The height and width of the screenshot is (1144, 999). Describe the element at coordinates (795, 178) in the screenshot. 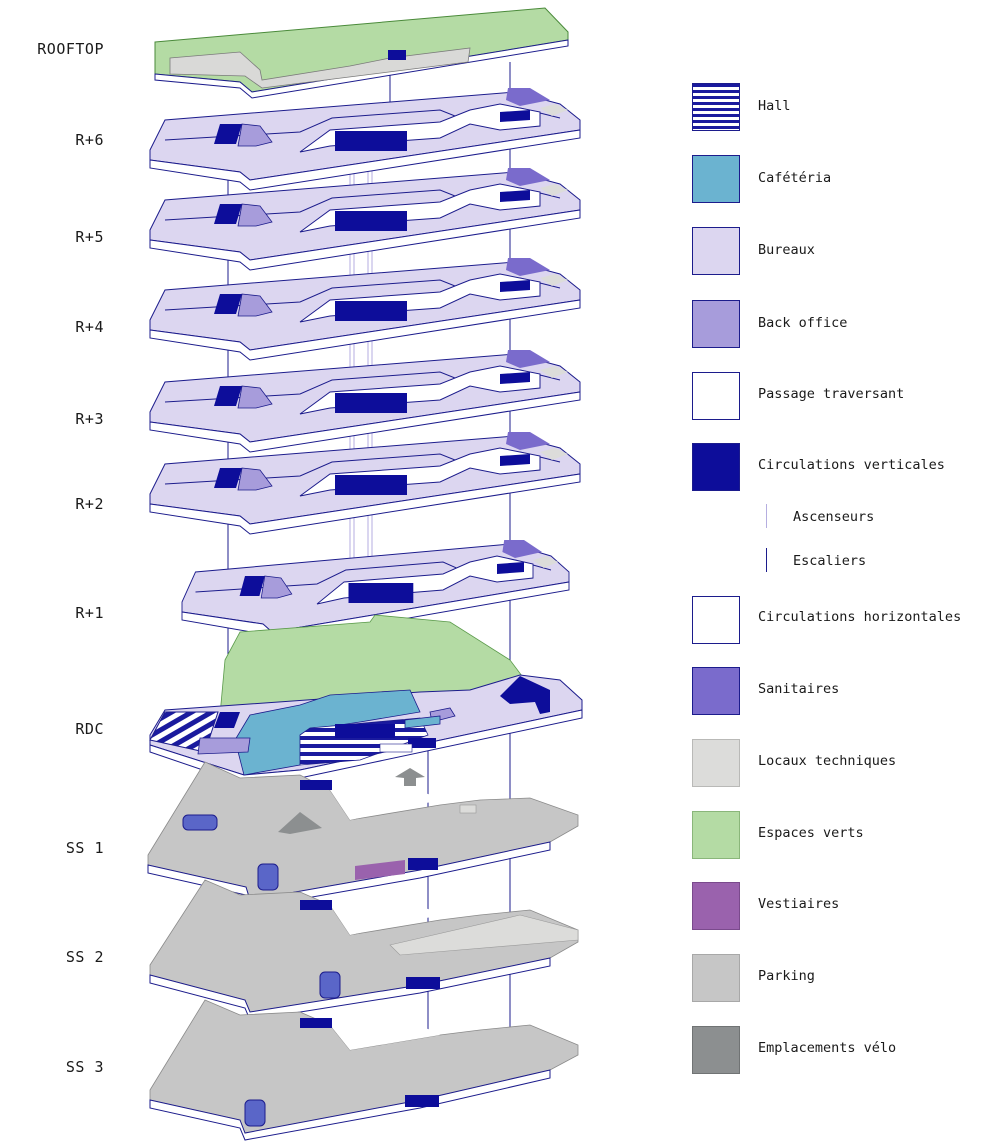

I see `legend-label-cafeteria: Cafétéria` at that location.